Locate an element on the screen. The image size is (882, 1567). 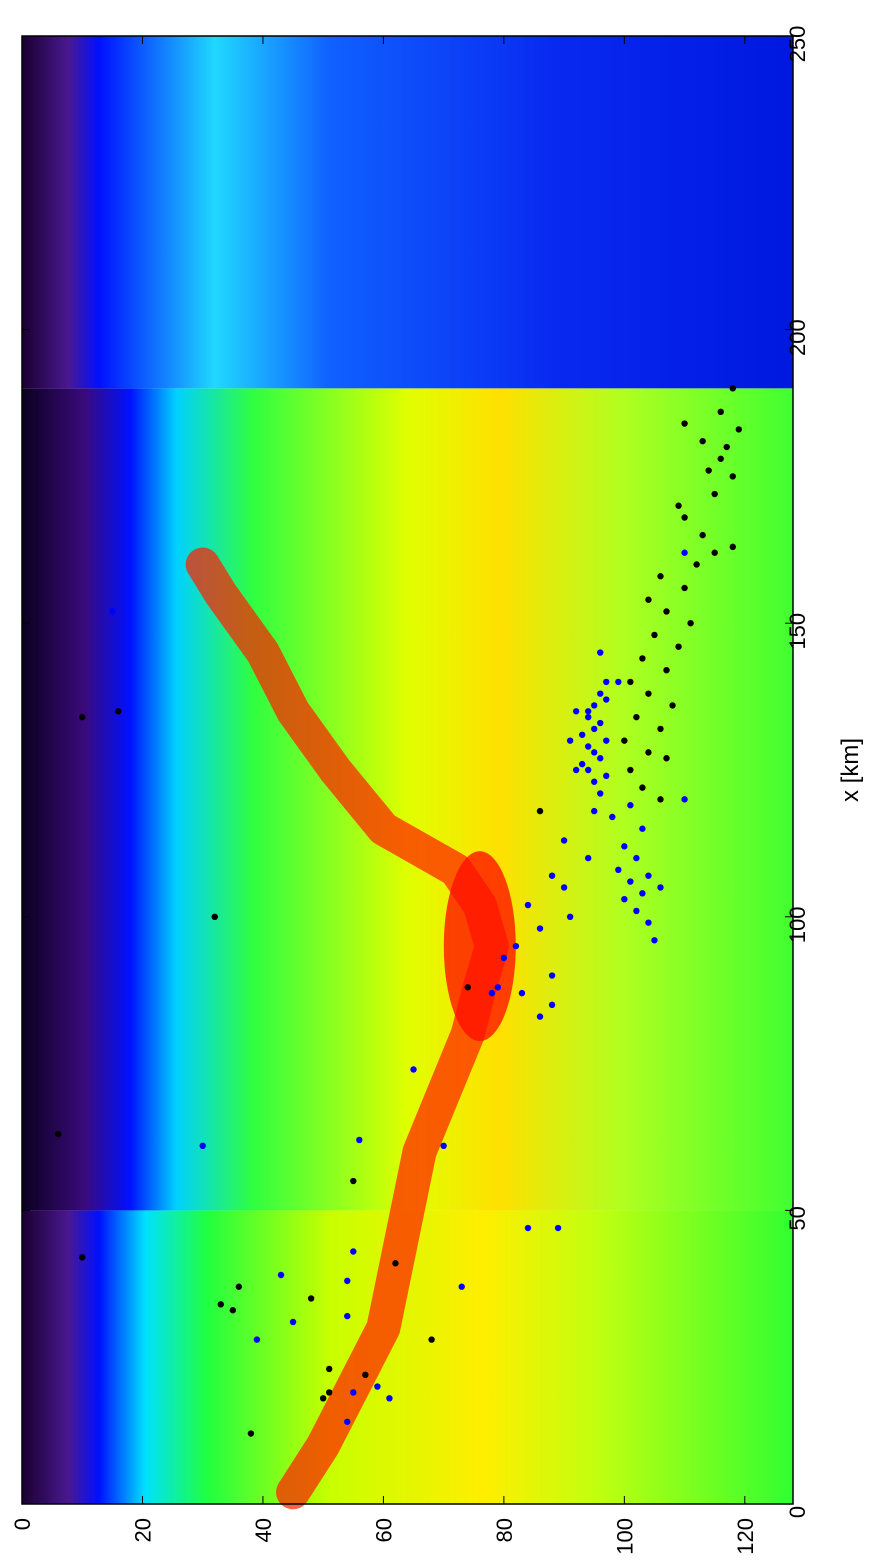
y-tick-label: 60 is located at coordinates (383, 1530).